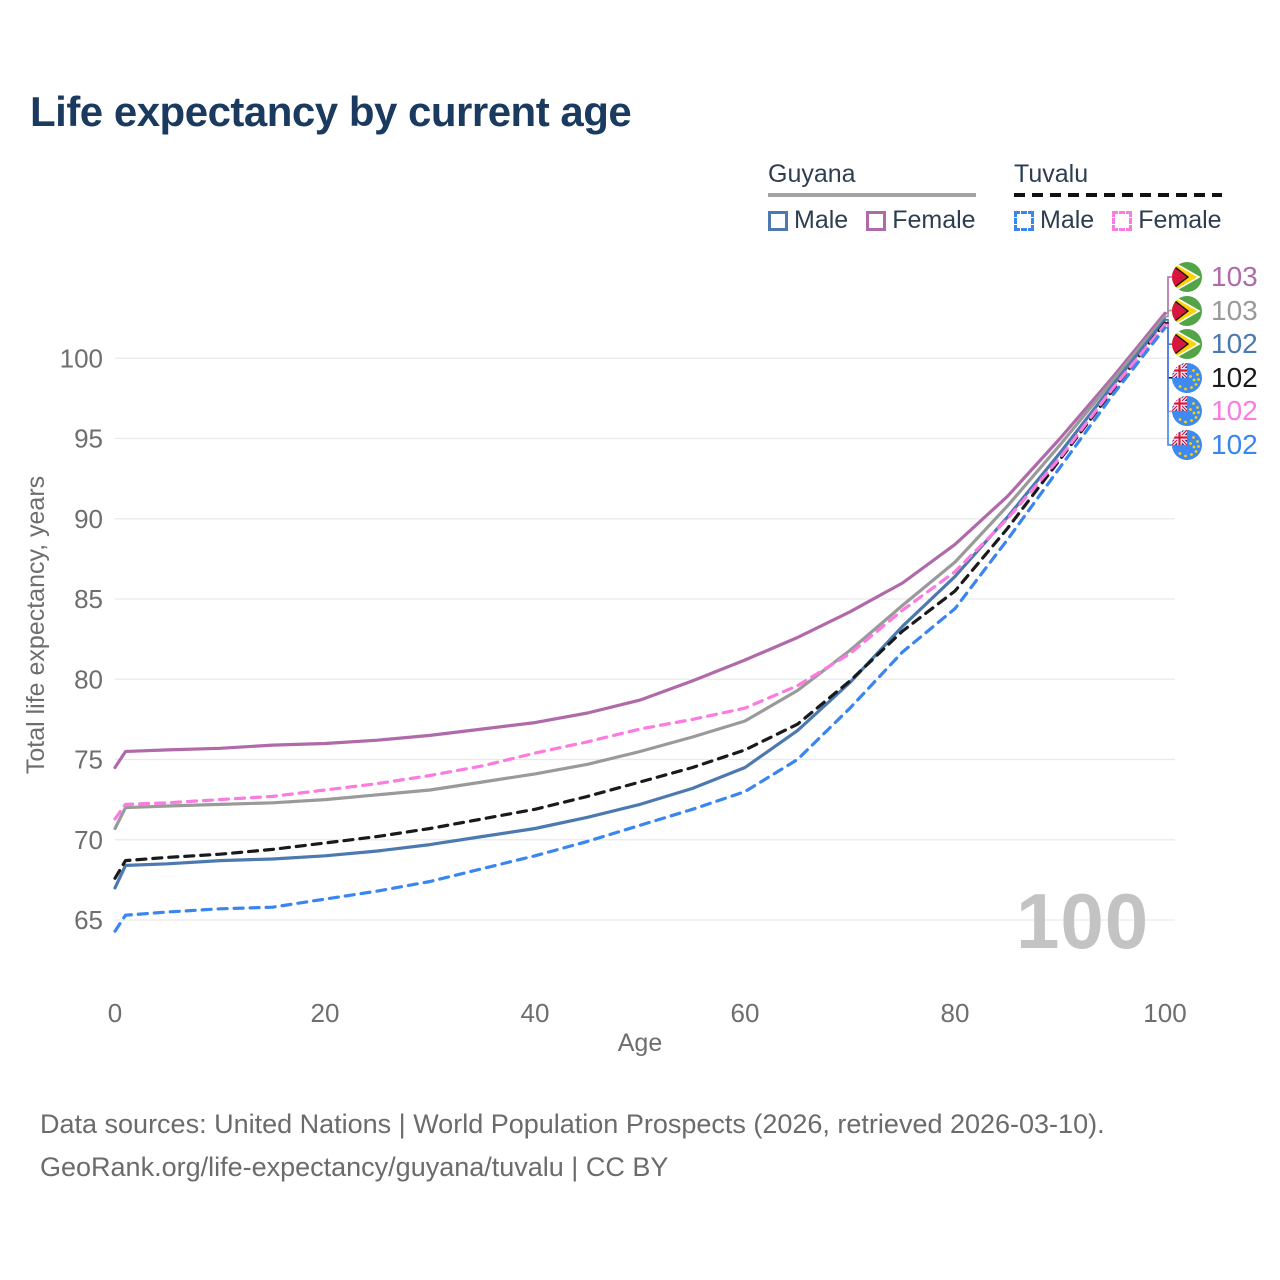  I want to click on tuvalu-female-swatch-icon, so click(1122, 220).